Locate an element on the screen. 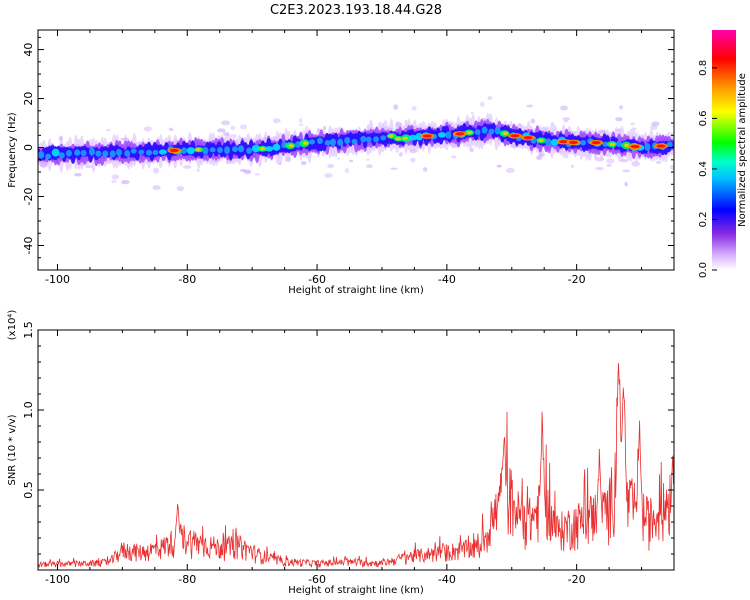 The image size is (750, 600). chart-title: C2E3.2023.193.18.44.G28 is located at coordinates (356, 10).